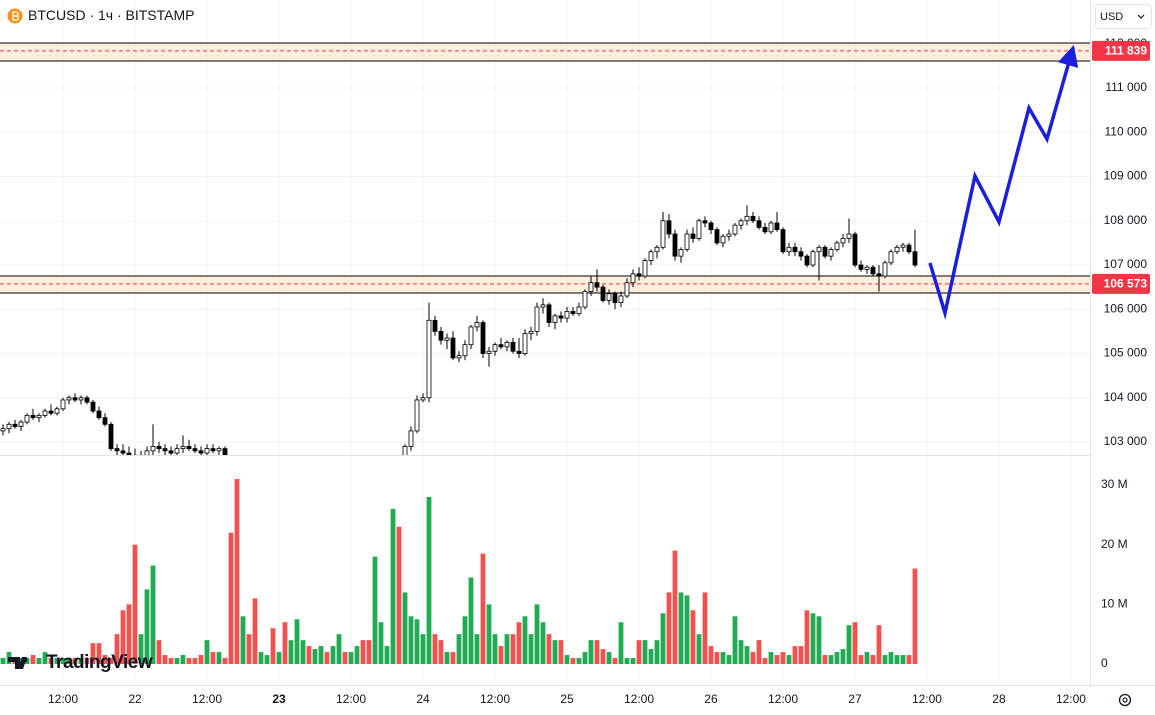  Describe the element at coordinates (1126, 441) in the screenshot. I see `y-tick-label: 103 000` at that location.